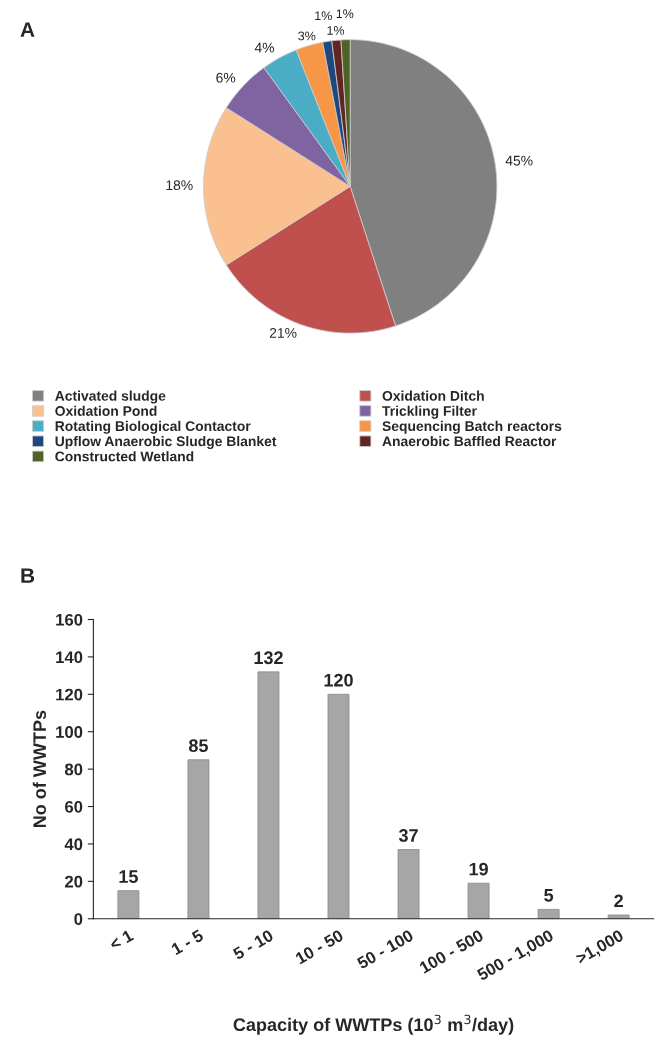 The image size is (667, 1050). Describe the element at coordinates (27, 29) in the screenshot. I see `chart-title: A` at that location.